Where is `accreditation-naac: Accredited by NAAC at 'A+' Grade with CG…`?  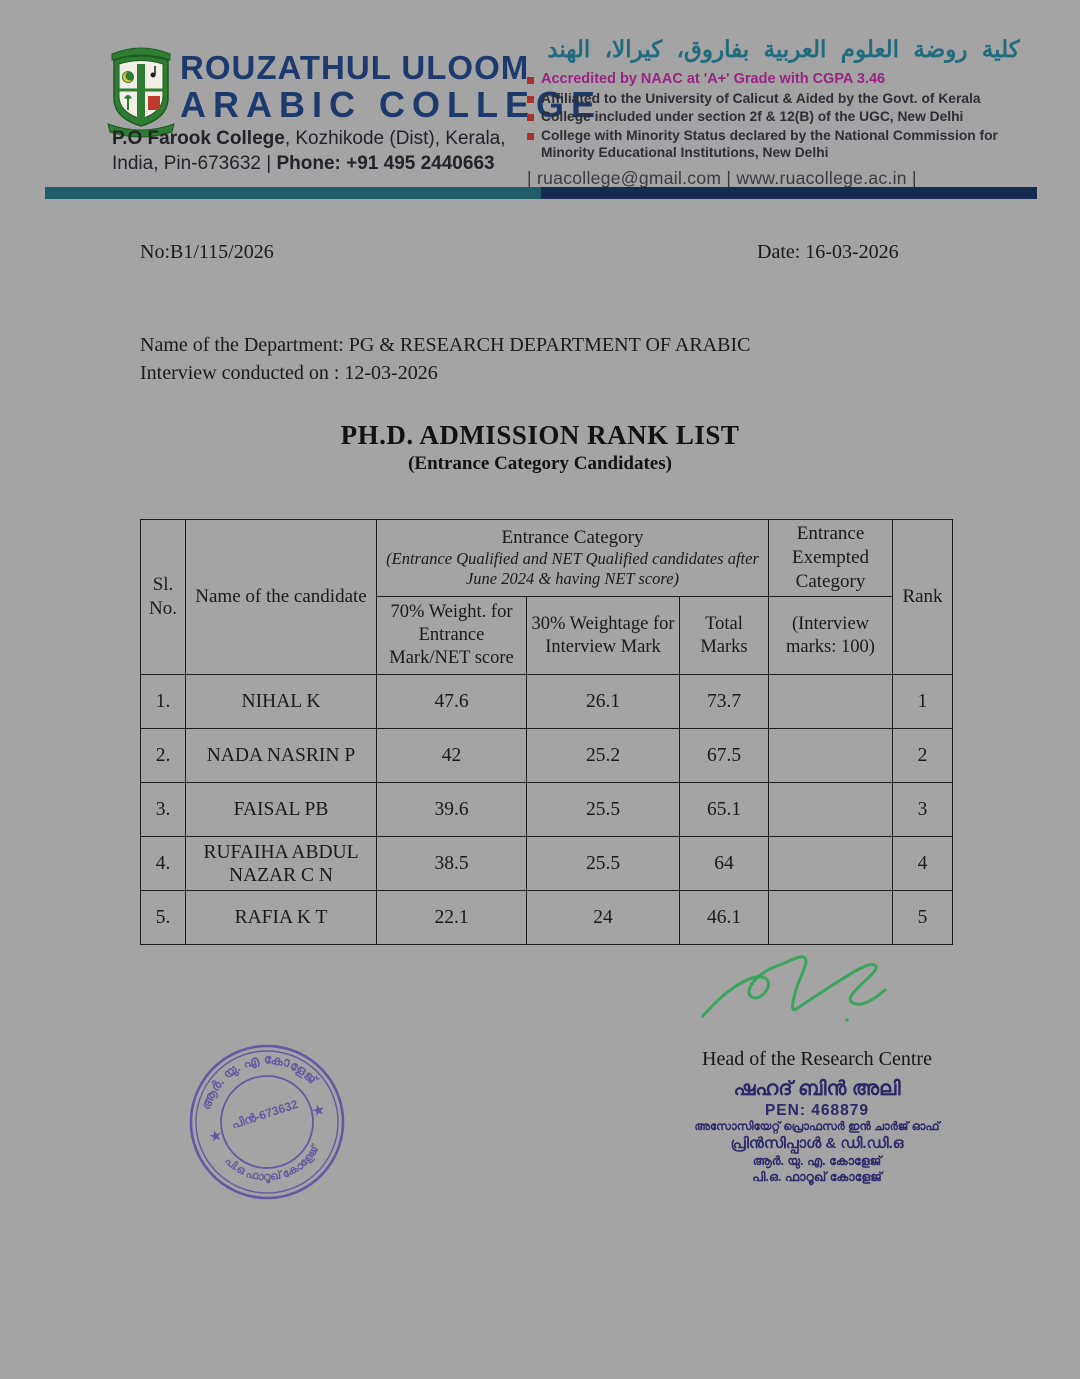
accreditation-naac: Accredited by NAAC at 'A+' Grade with CG… is located at coordinates (713, 79).